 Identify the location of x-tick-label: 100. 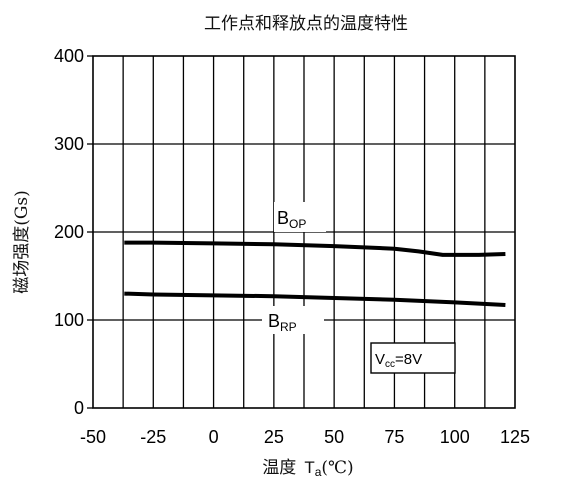
(455, 437).